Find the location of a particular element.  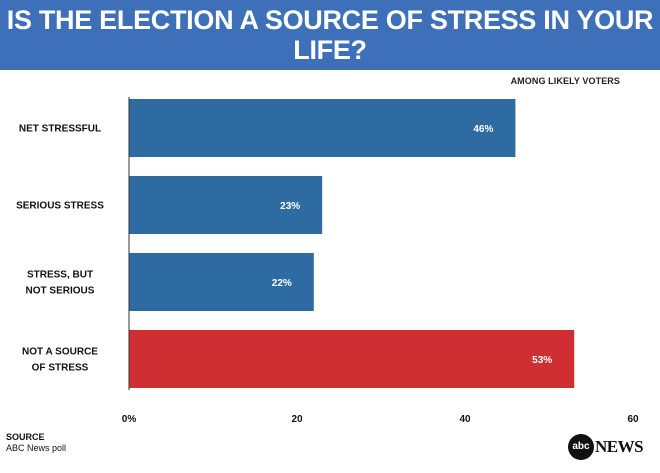

bar-value-label: 22% is located at coordinates (282, 283).